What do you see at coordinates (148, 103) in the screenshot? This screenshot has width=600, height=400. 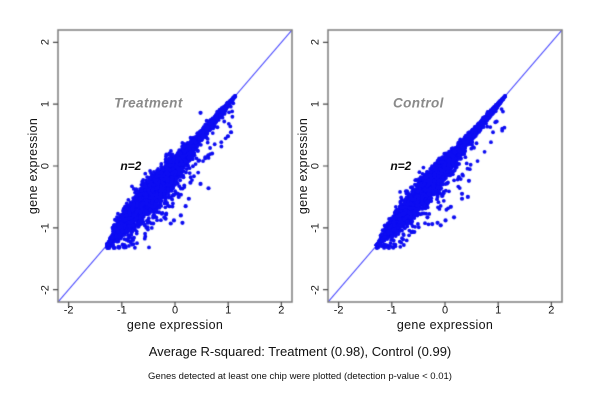 I see `panel-title: Treatment` at bounding box center [148, 103].